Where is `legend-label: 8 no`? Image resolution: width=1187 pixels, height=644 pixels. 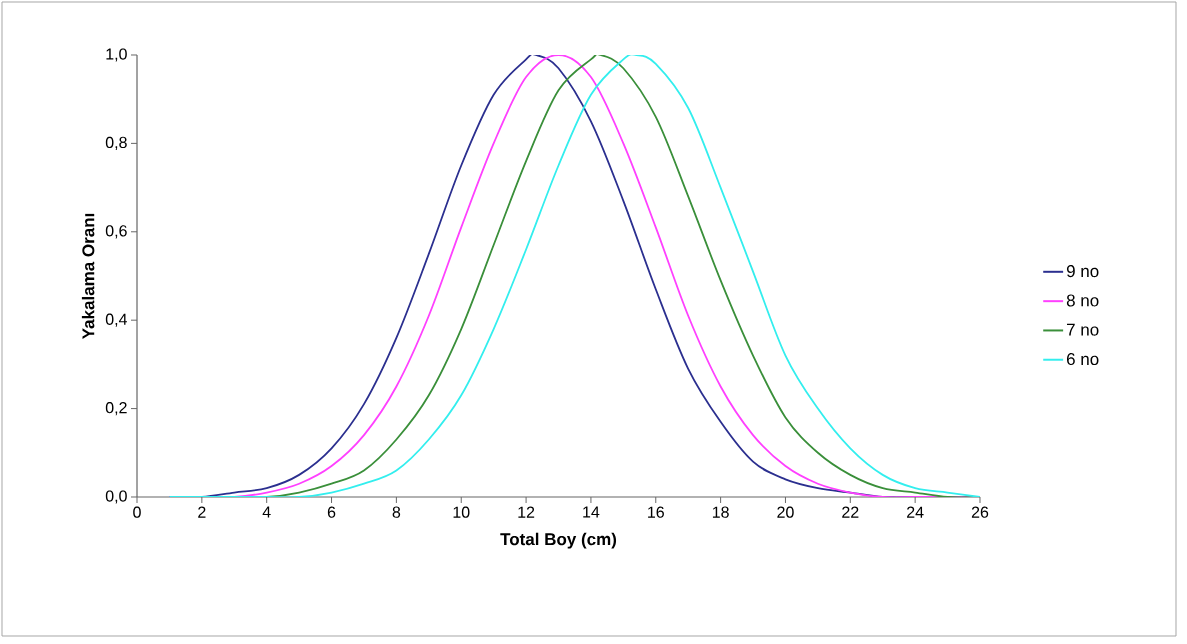 legend-label: 8 no is located at coordinates (1082, 300).